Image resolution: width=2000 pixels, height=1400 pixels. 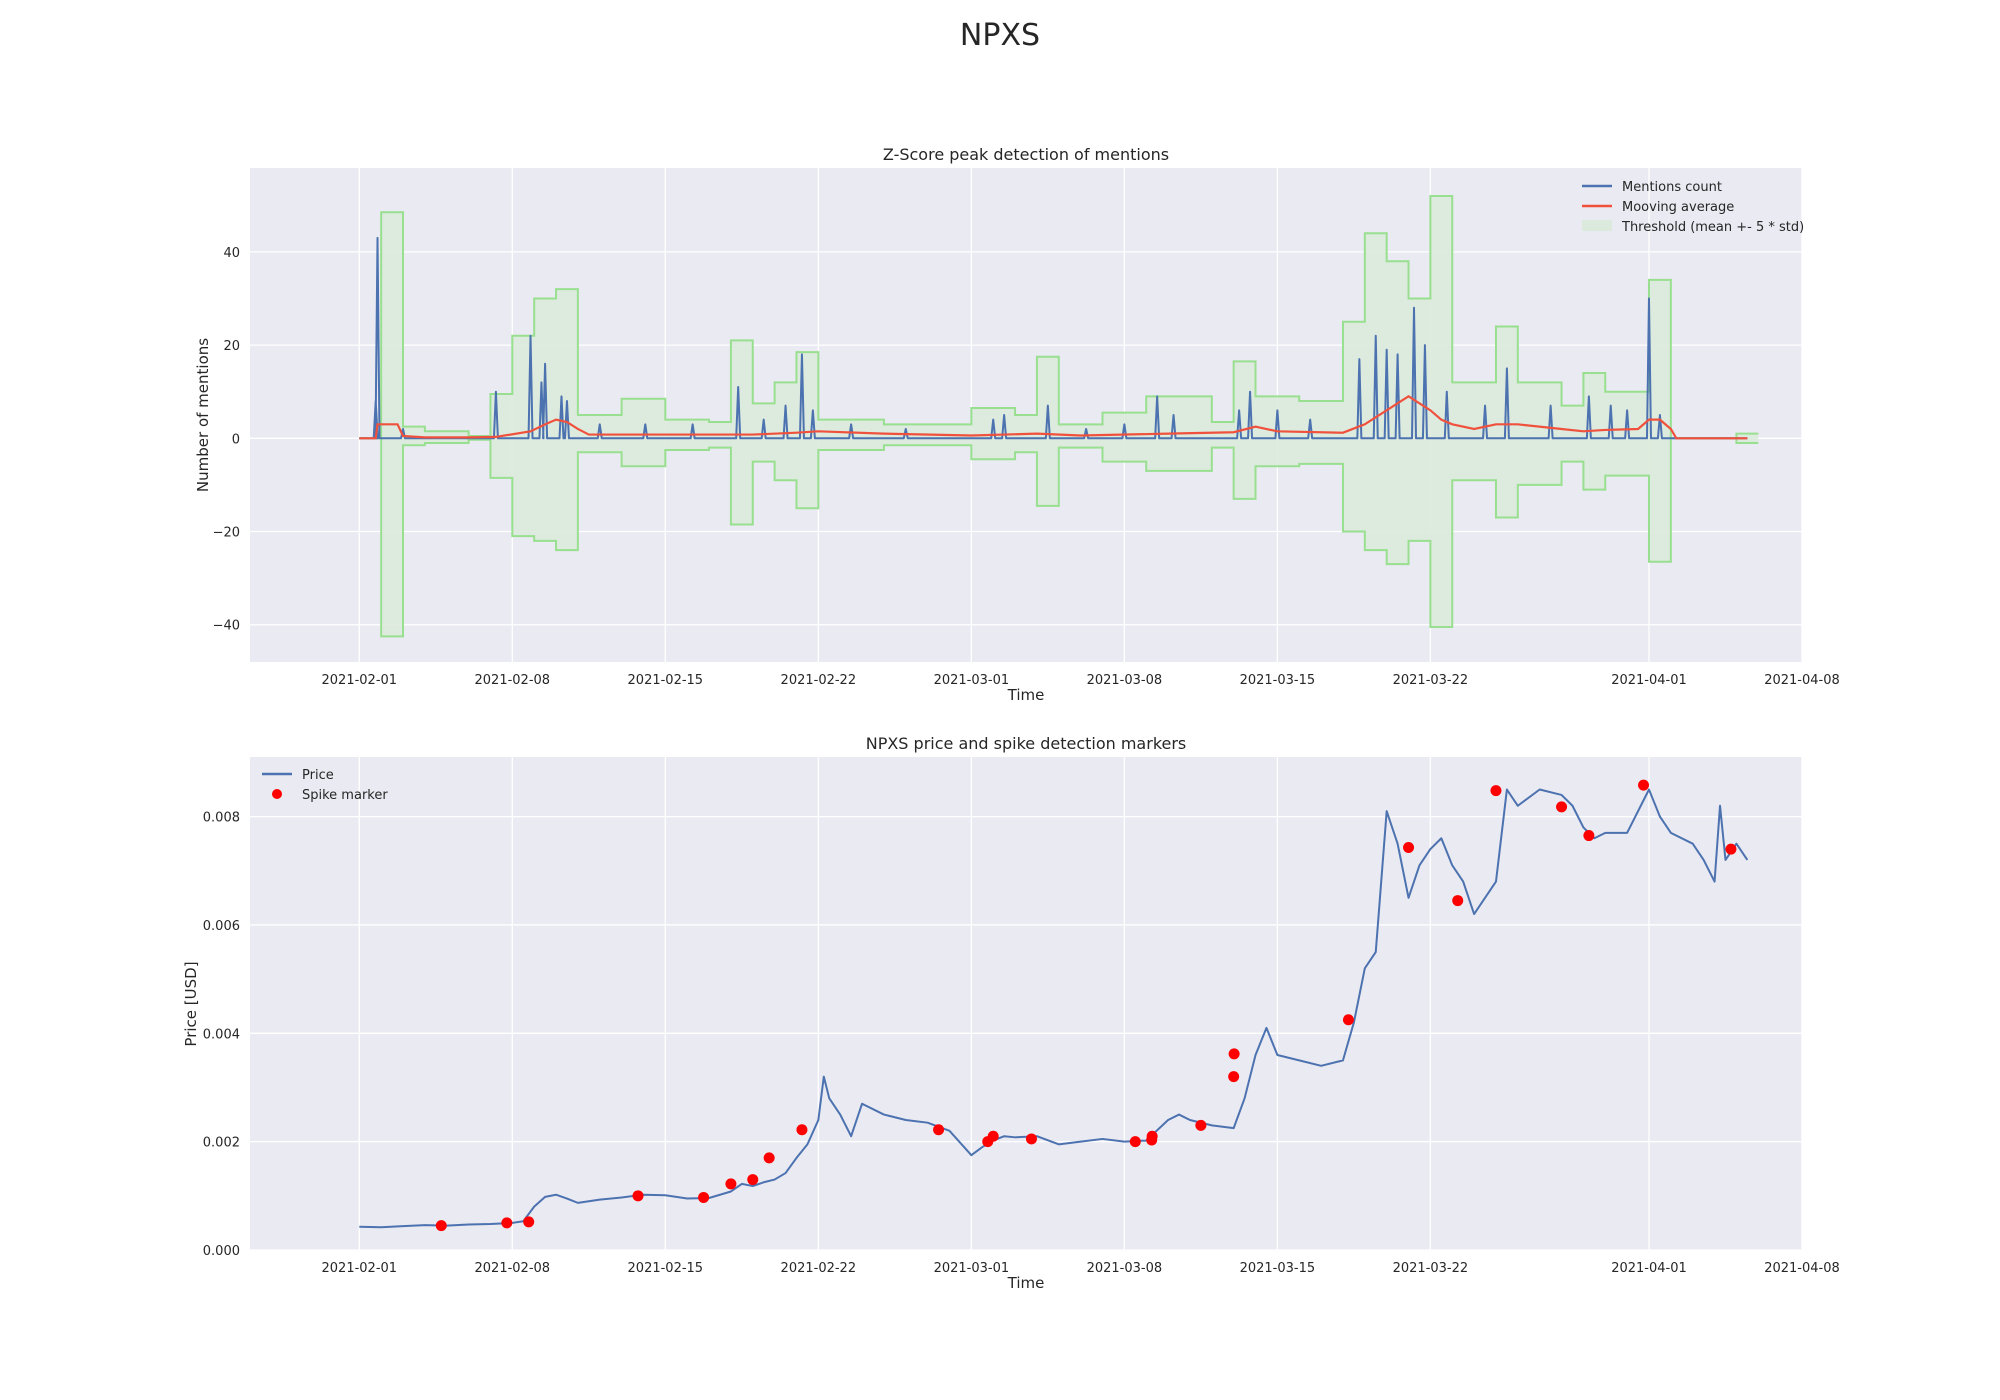 What do you see at coordinates (1026, 695) in the screenshot?
I see `mentions-x-axis-label: Time` at bounding box center [1026, 695].